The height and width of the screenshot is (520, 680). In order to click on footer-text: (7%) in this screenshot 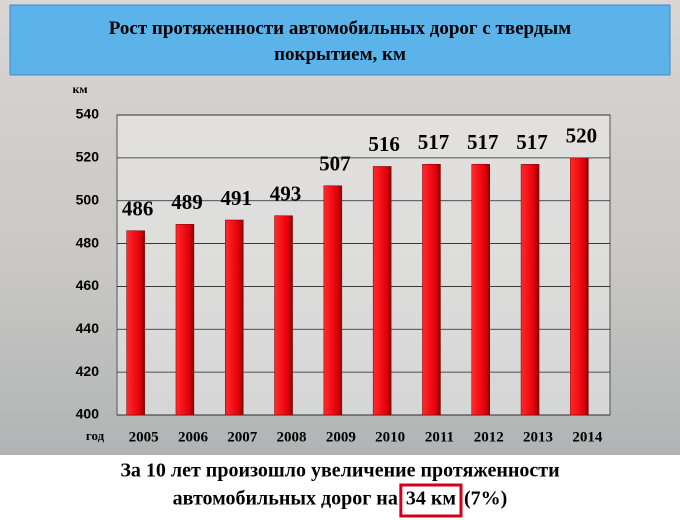, I will do `click(485, 499)`.